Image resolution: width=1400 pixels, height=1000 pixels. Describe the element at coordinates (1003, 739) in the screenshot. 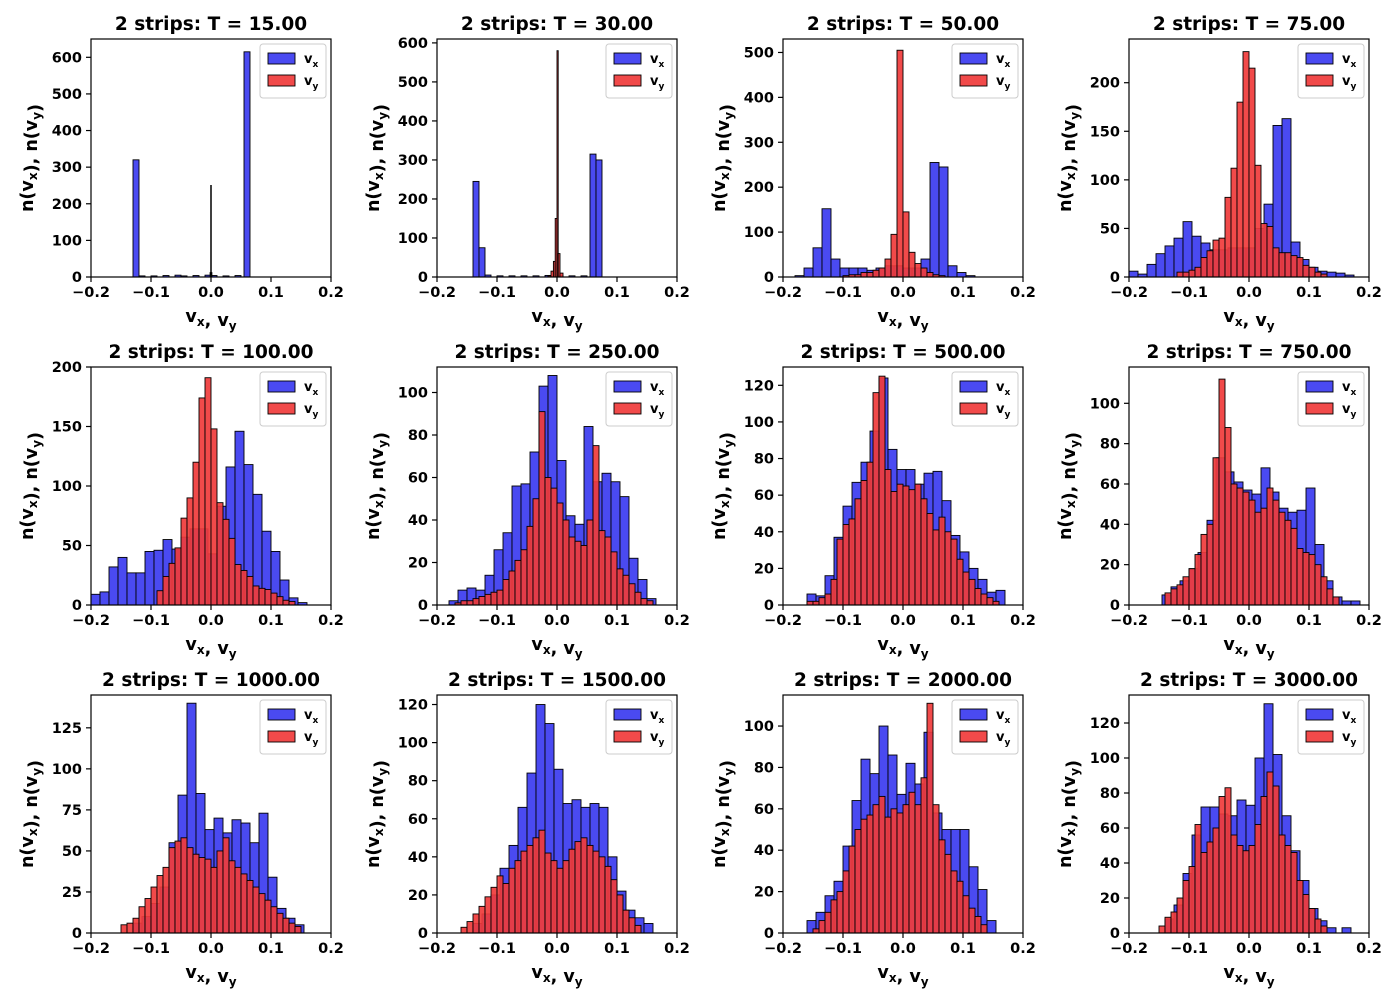

I see `legend-label-vy: vy` at that location.